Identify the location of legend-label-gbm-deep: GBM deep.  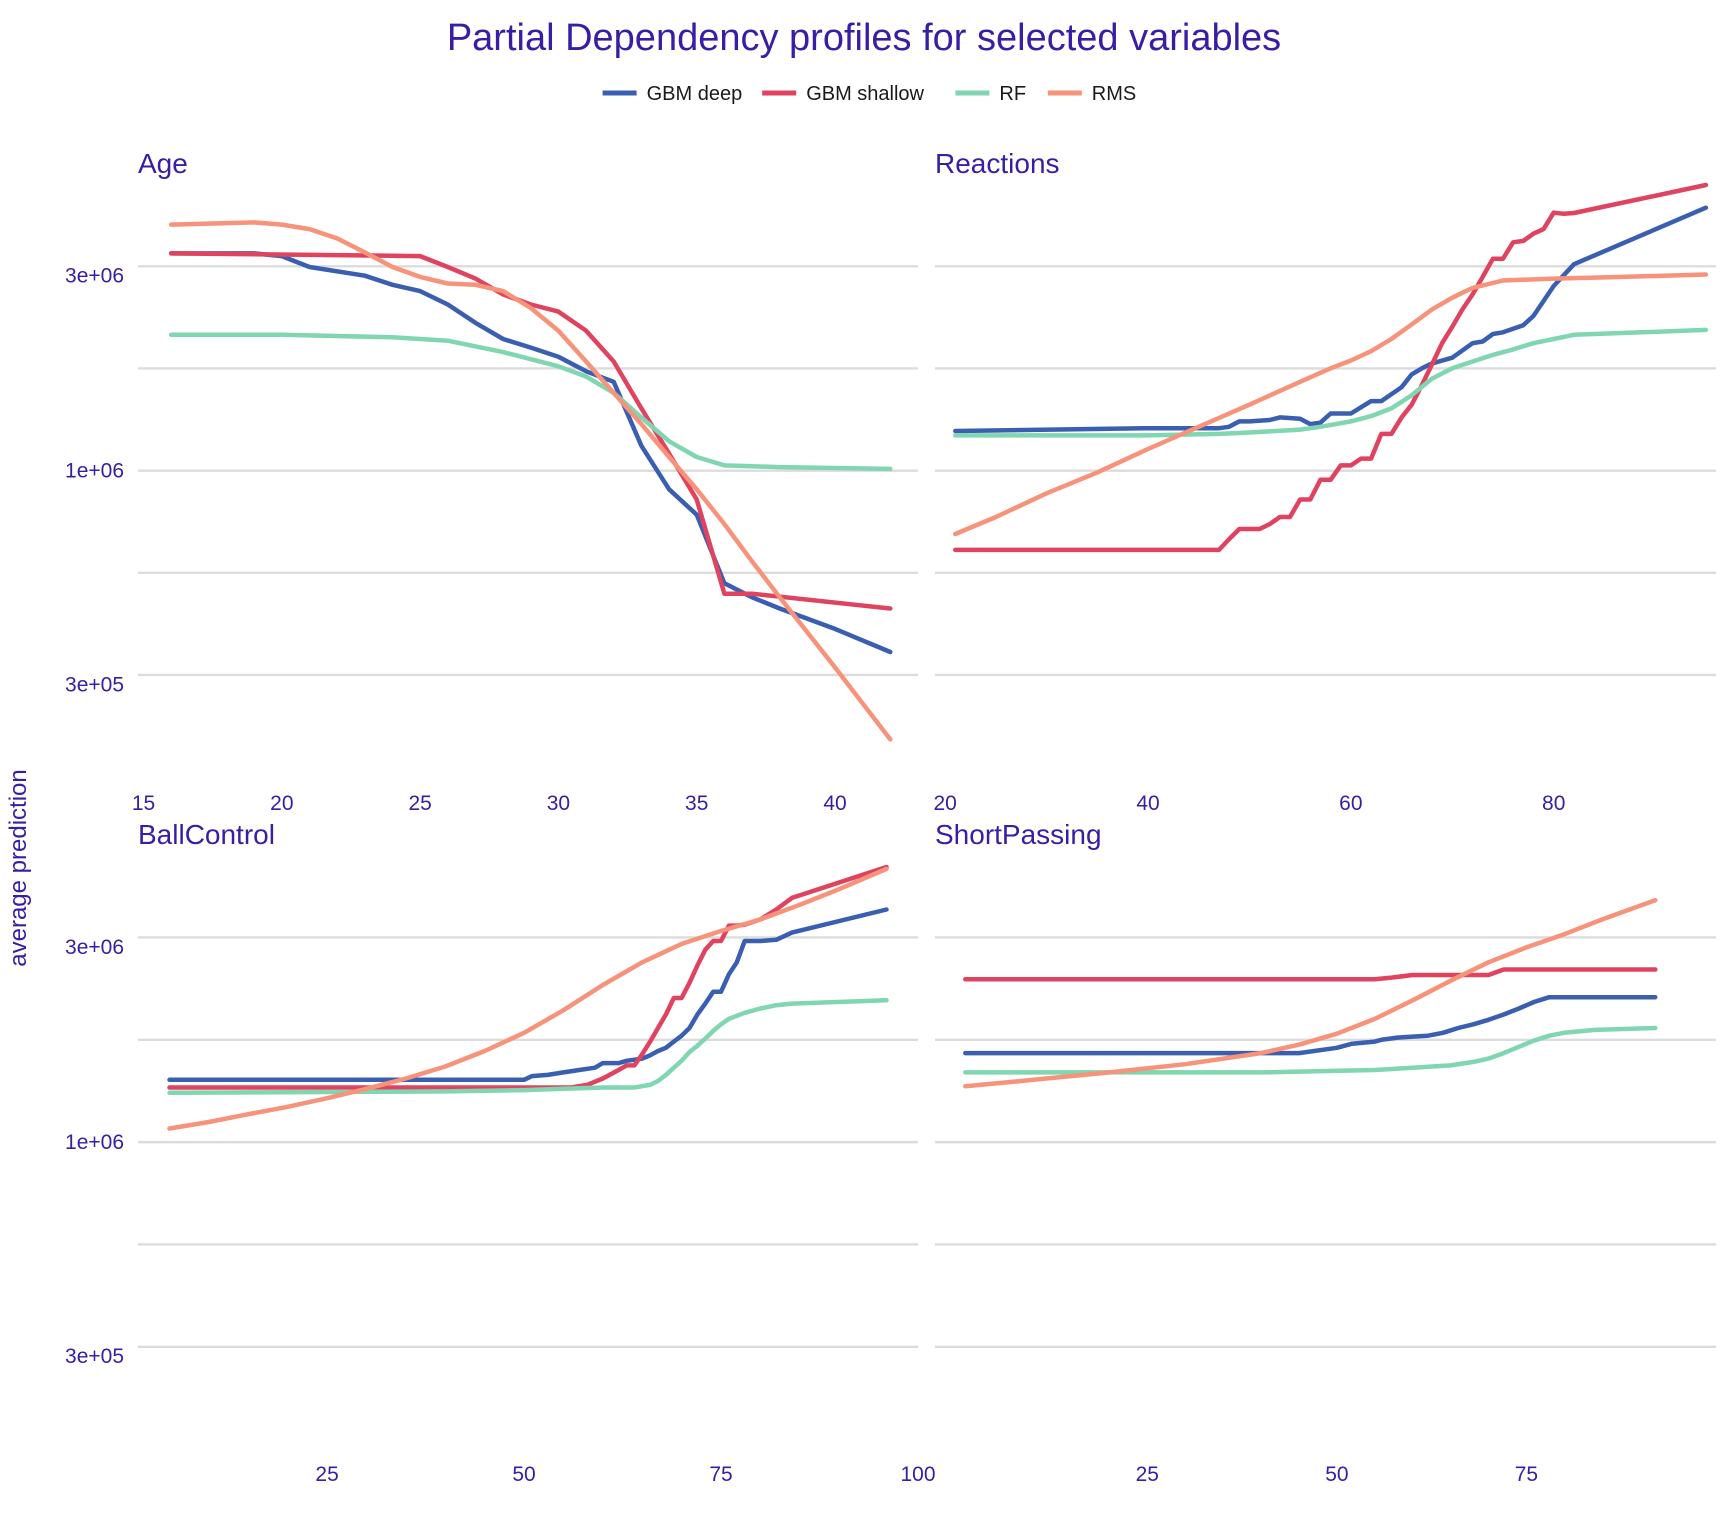
(695, 94).